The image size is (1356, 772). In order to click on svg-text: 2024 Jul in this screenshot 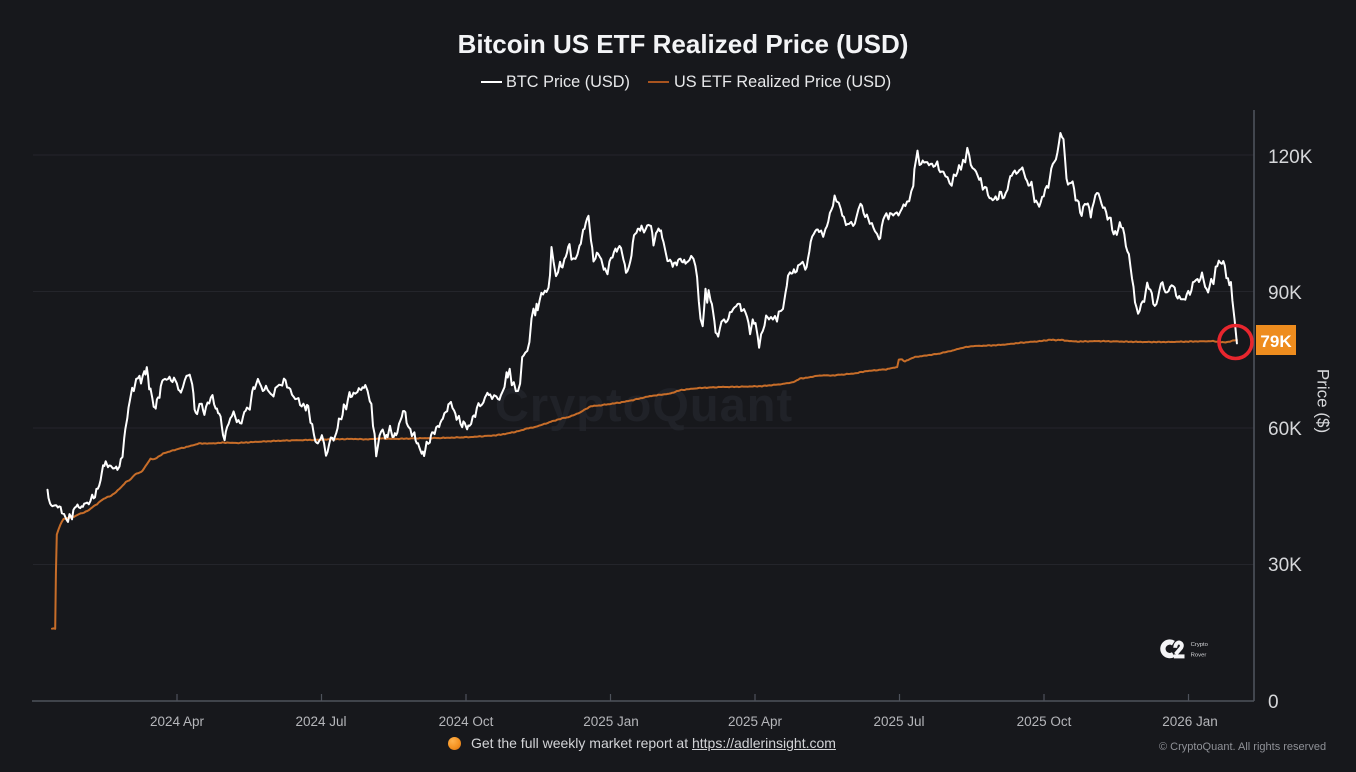, I will do `click(320, 721)`.